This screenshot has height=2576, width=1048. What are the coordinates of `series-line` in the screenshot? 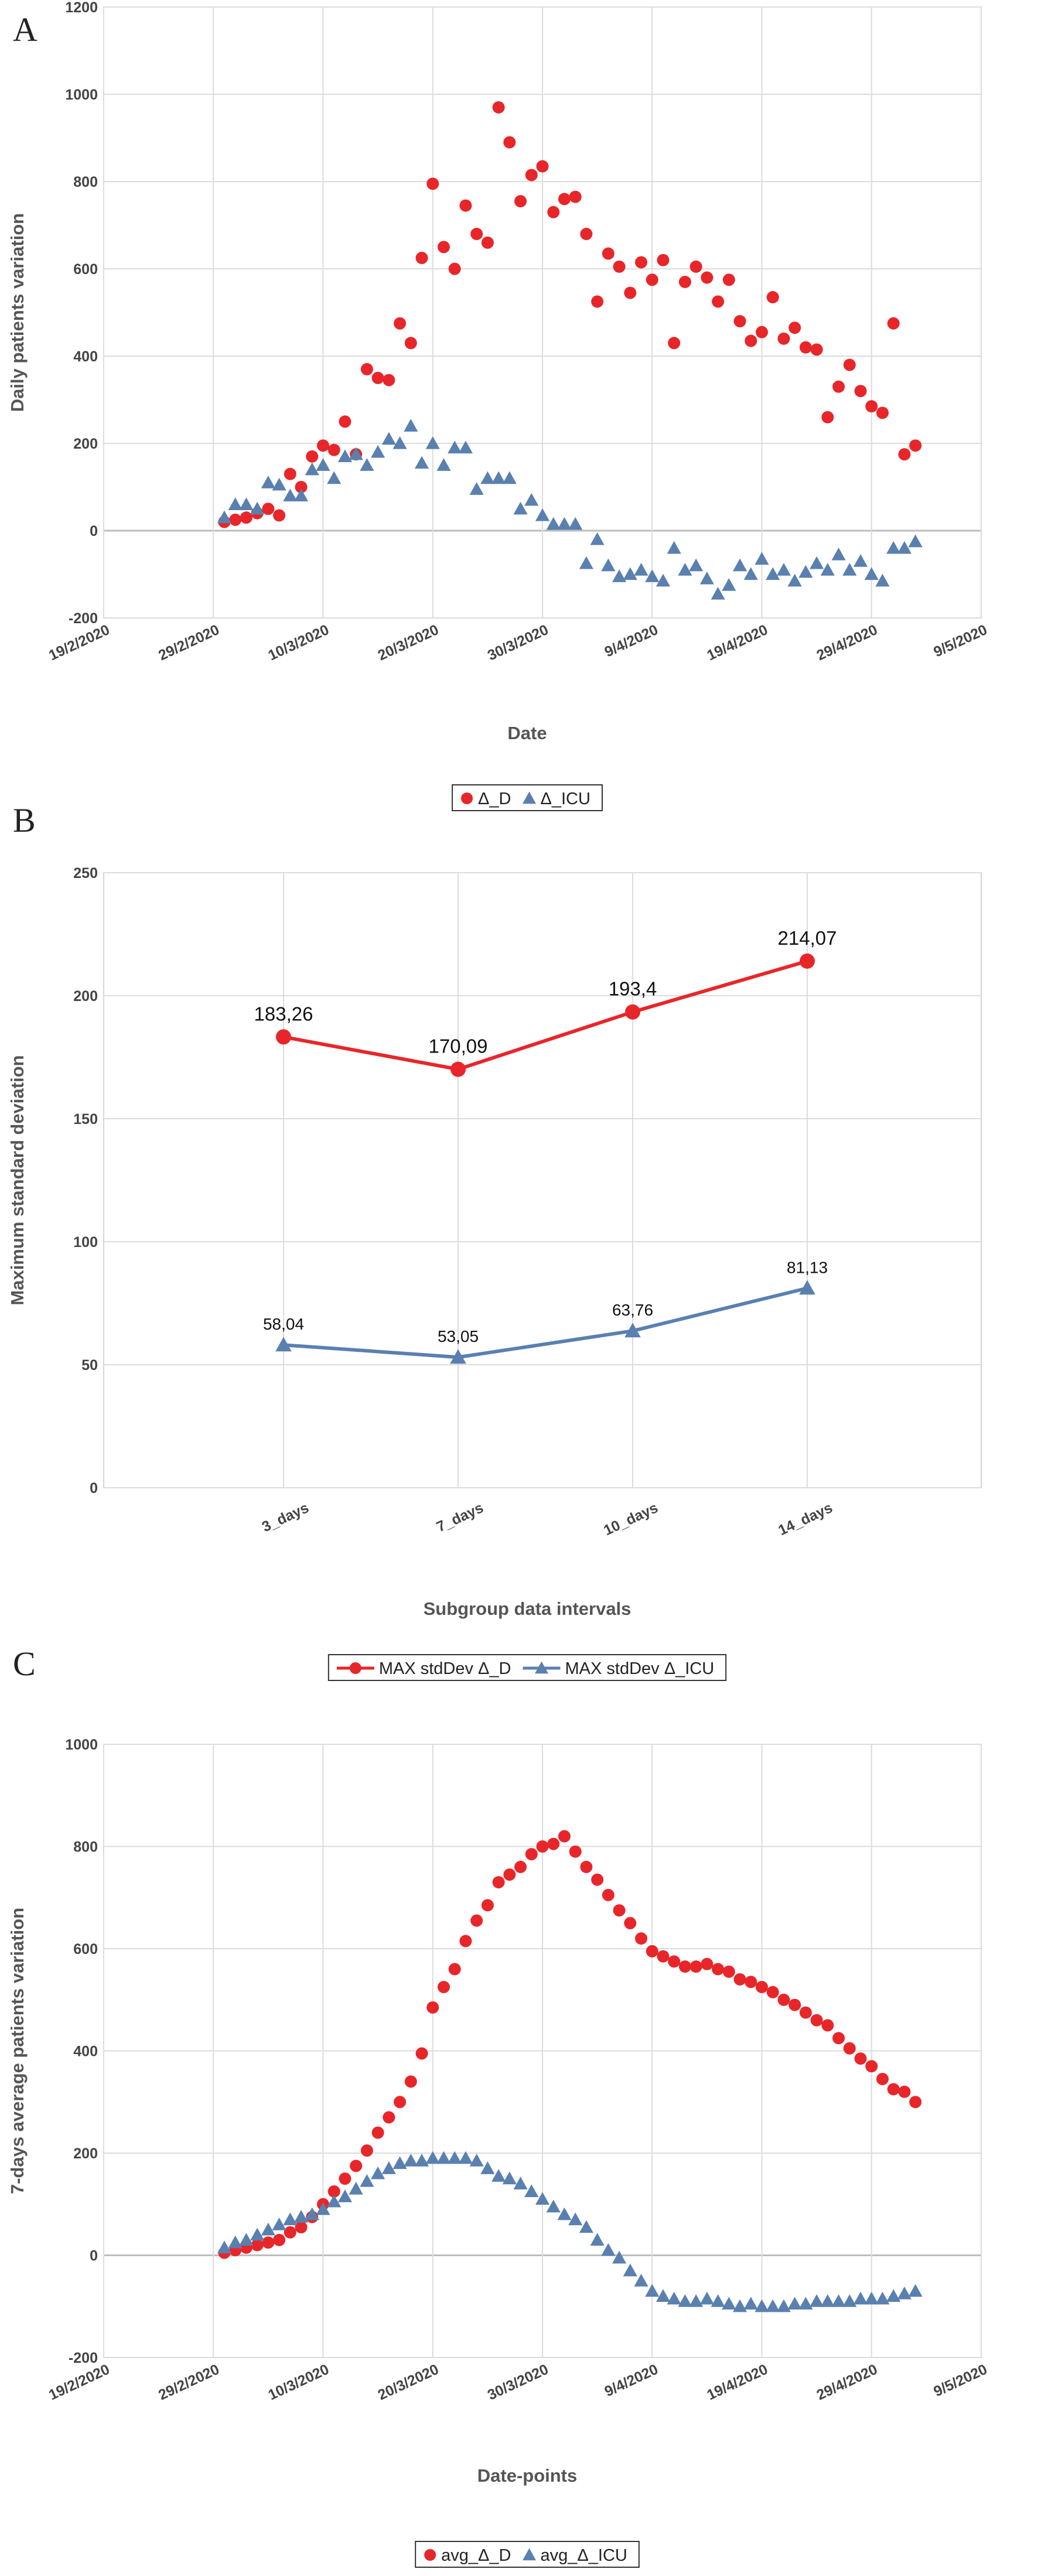 It's located at (545, 1323).